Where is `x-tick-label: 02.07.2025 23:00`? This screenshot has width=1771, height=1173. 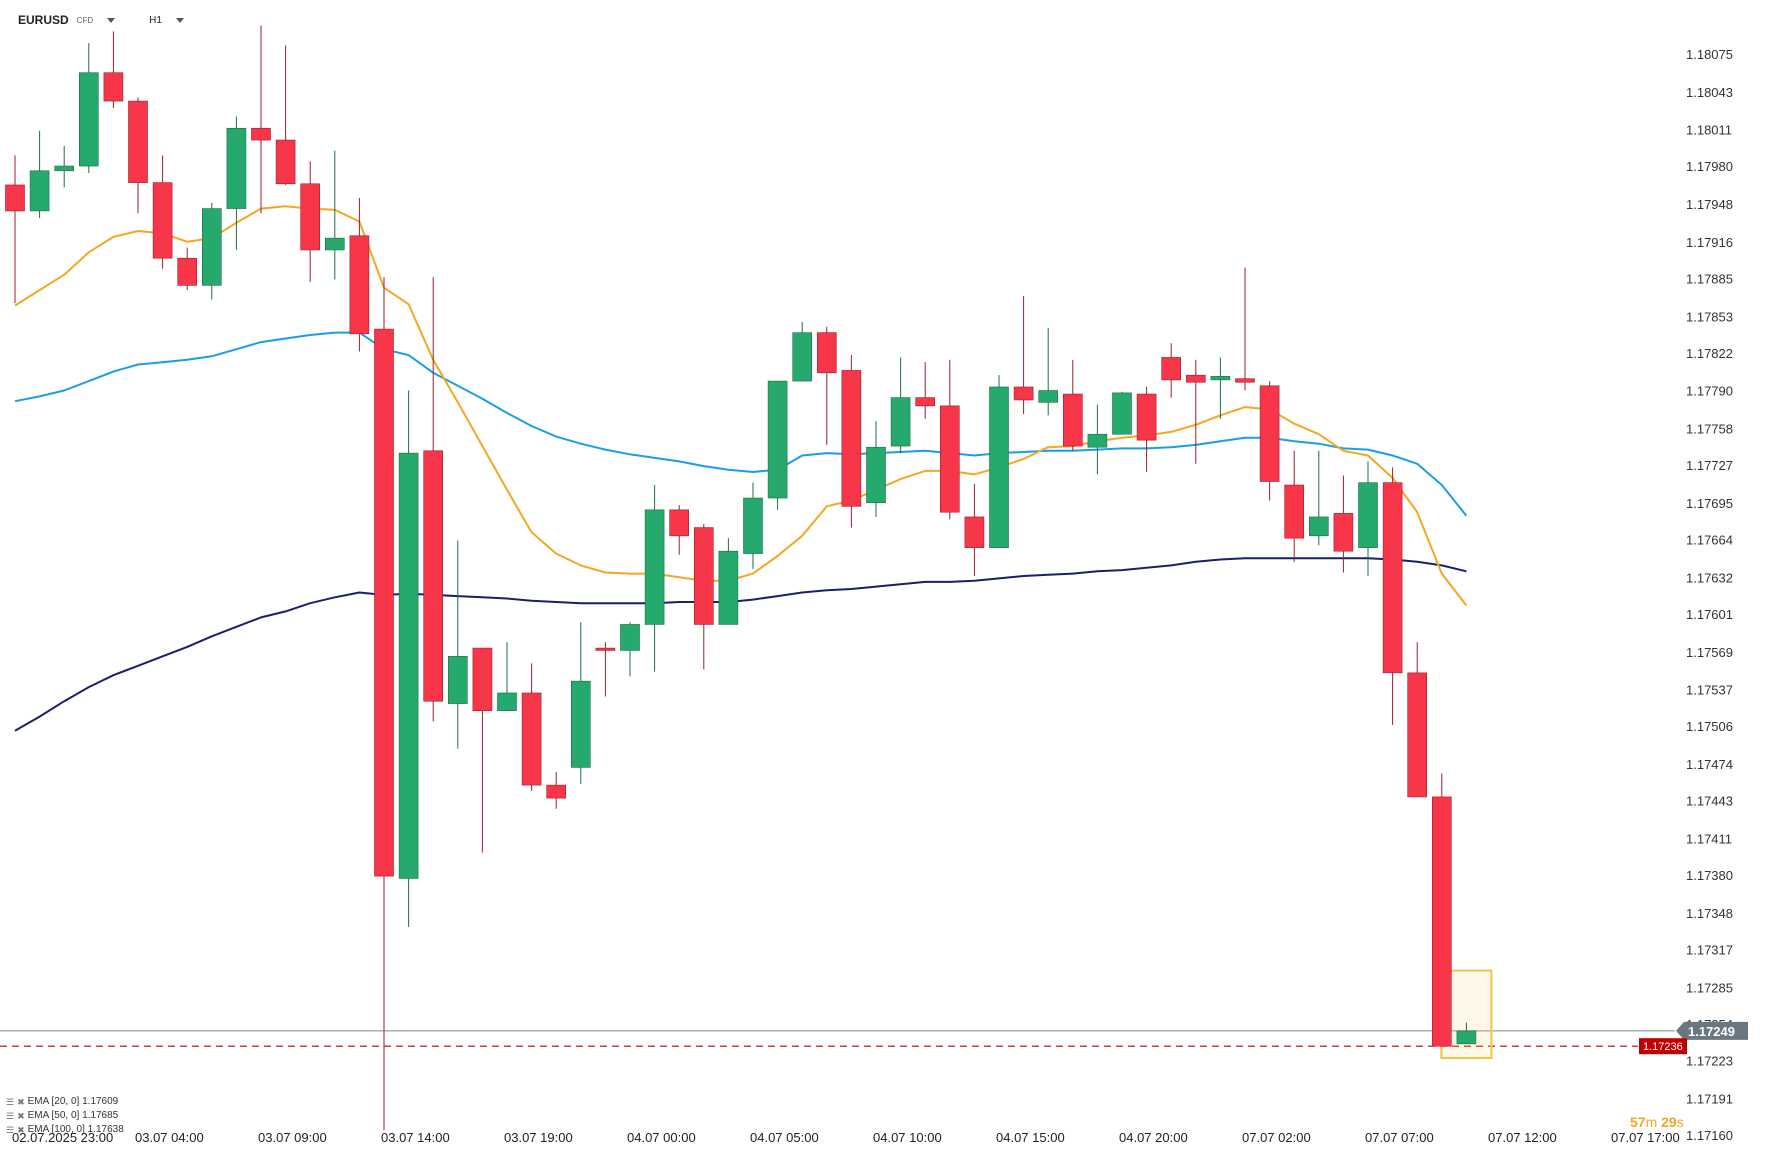 x-tick-label: 02.07.2025 23:00 is located at coordinates (62, 1137).